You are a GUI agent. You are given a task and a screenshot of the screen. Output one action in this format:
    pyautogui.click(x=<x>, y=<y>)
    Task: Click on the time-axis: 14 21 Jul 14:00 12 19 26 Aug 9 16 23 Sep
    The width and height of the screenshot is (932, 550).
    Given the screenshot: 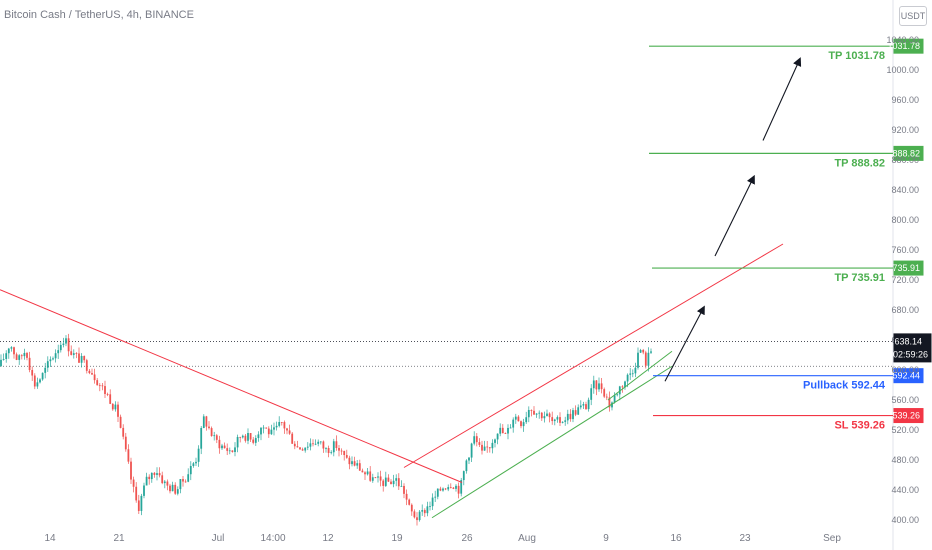 What is the action you would take?
    pyautogui.click(x=442, y=538)
    